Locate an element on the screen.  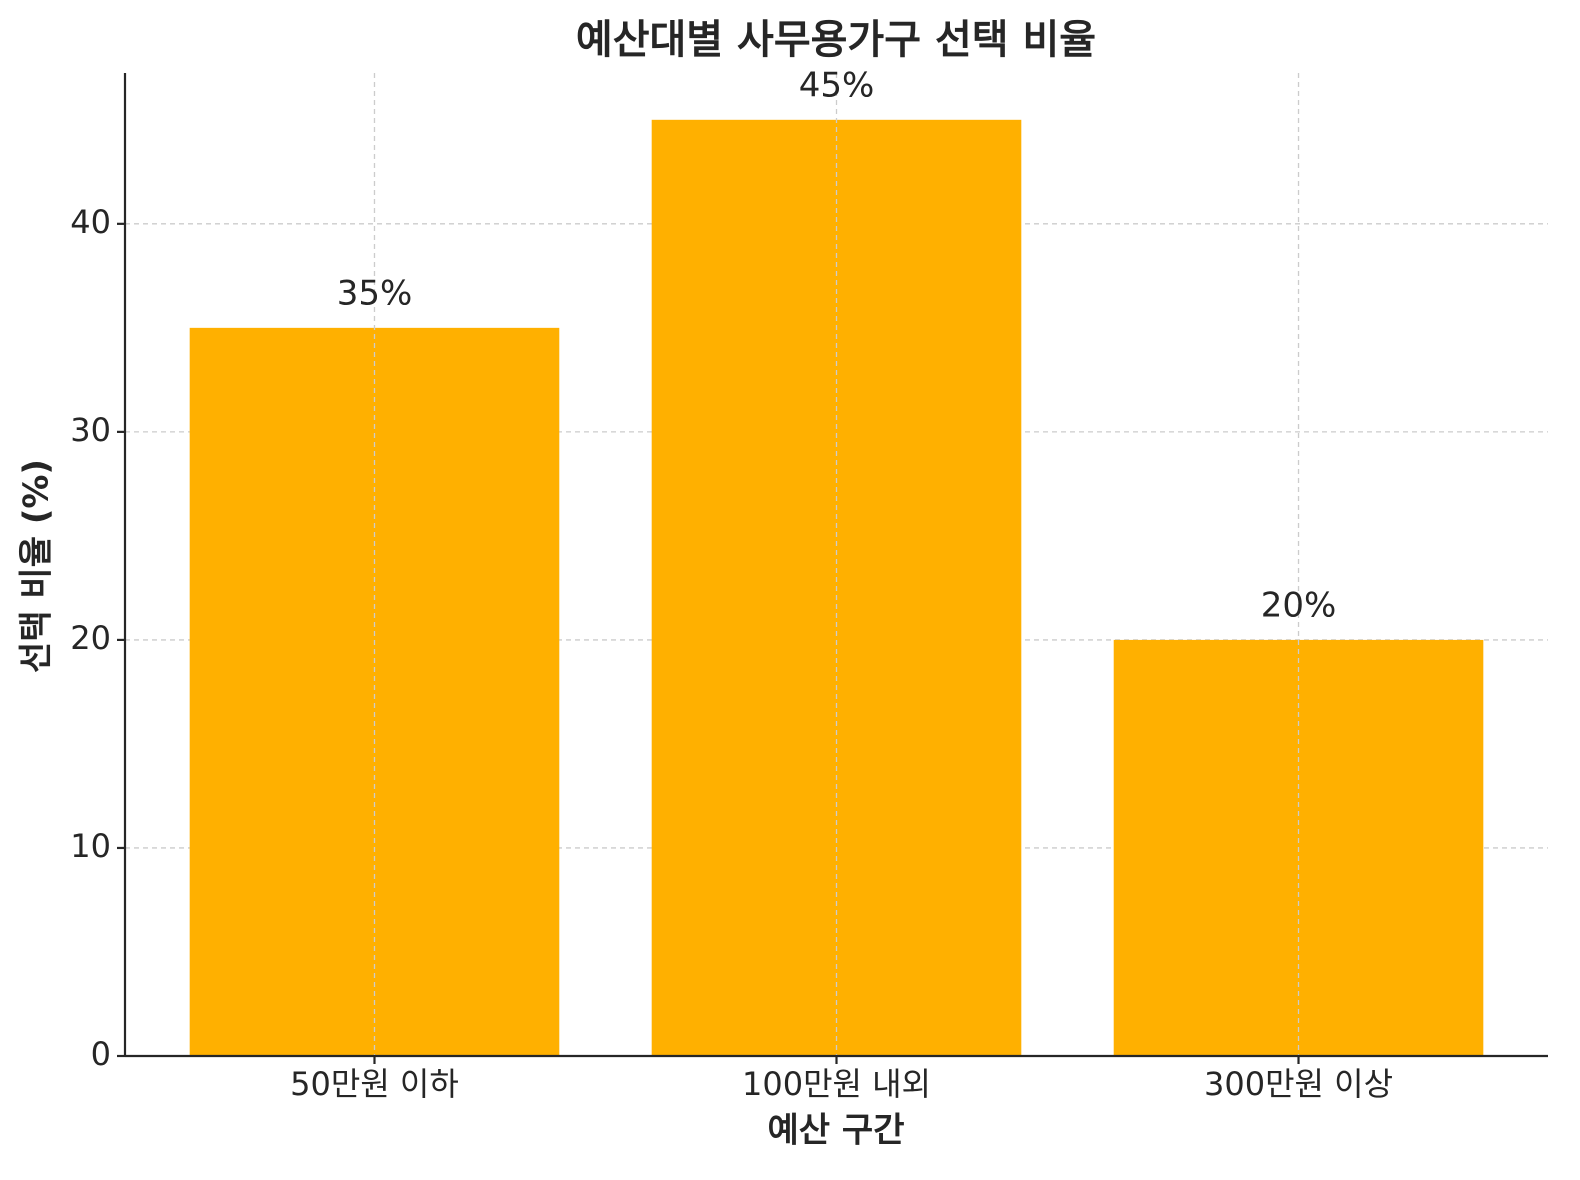
value-label: 45% is located at coordinates (837, 85).